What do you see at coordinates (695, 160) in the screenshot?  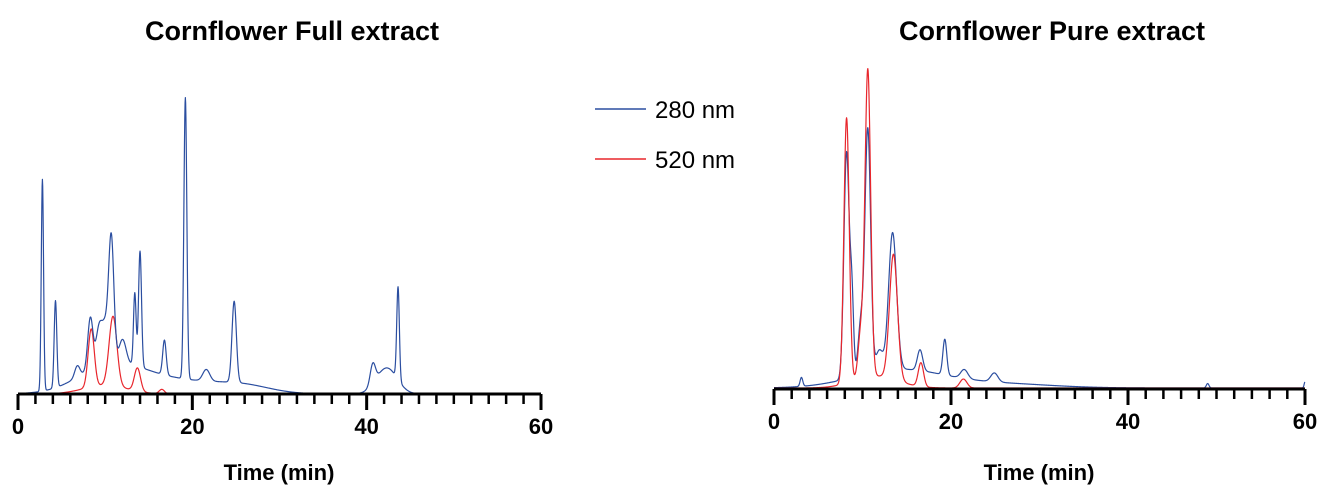 I see `legend-label-520: 520 nm` at bounding box center [695, 160].